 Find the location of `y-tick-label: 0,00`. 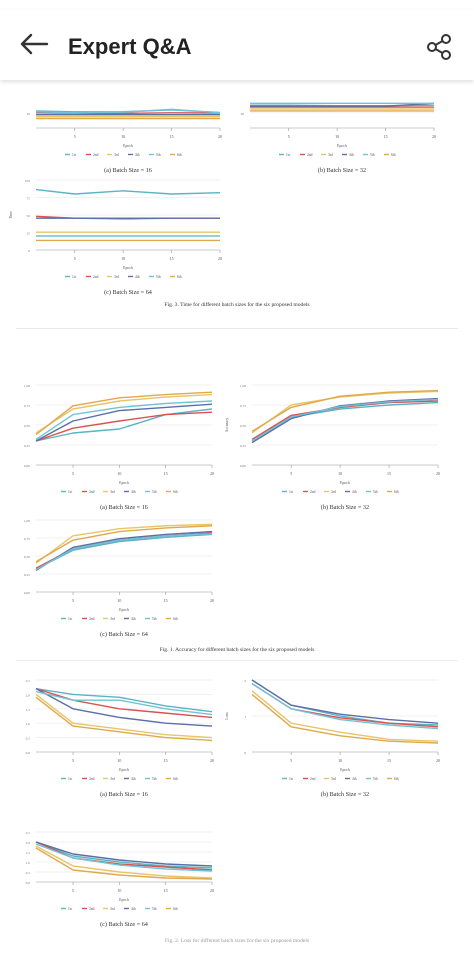

y-tick-label: 0,00 is located at coordinates (27, 593).